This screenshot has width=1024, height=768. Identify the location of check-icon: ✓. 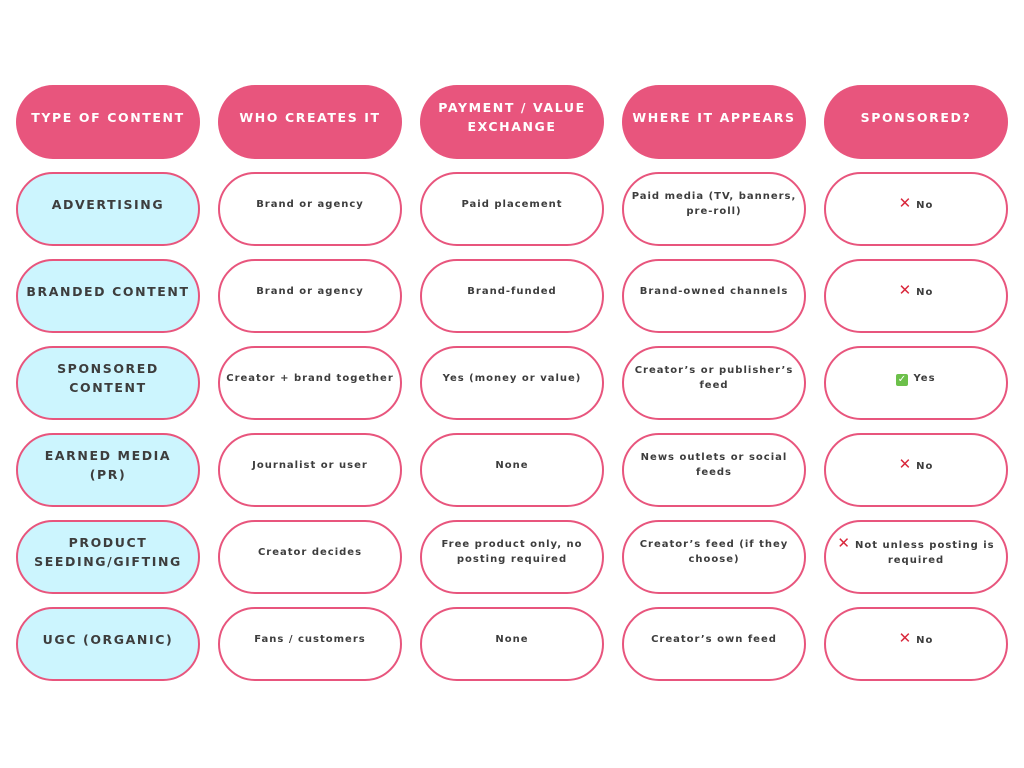
(902, 379).